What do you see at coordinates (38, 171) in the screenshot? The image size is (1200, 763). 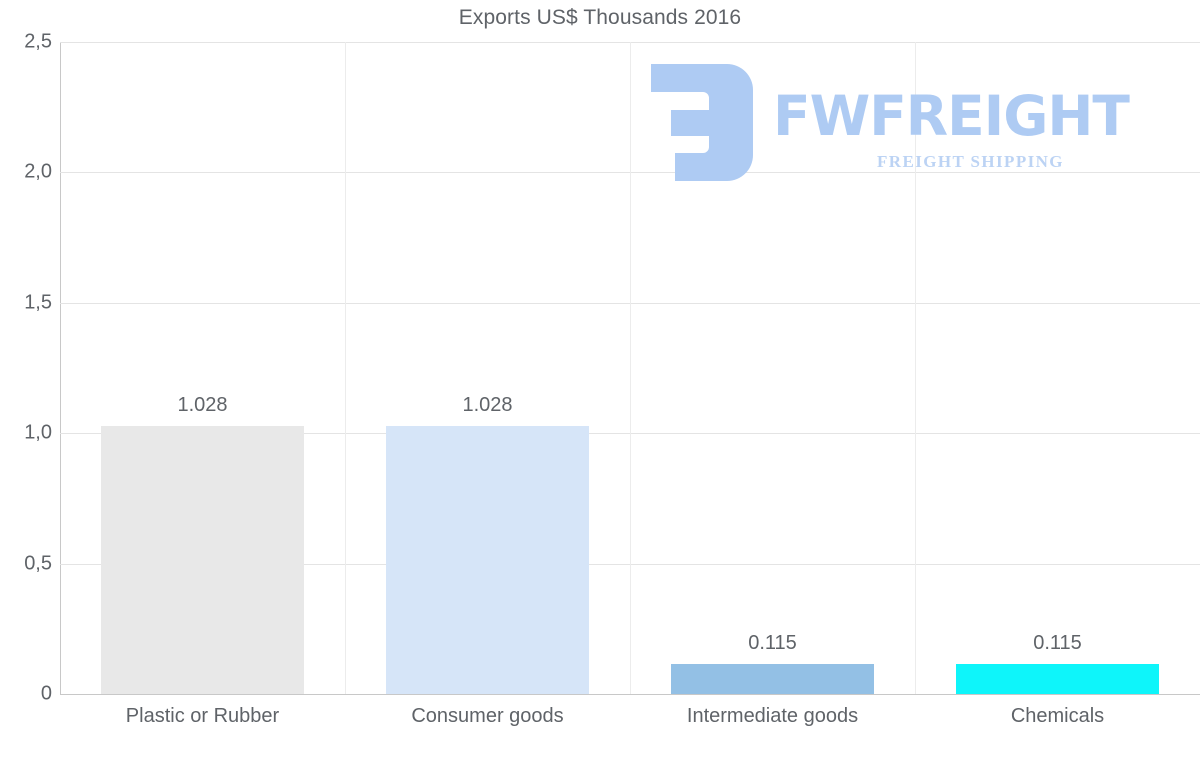 I see `y-tick-label: 2,0` at bounding box center [38, 171].